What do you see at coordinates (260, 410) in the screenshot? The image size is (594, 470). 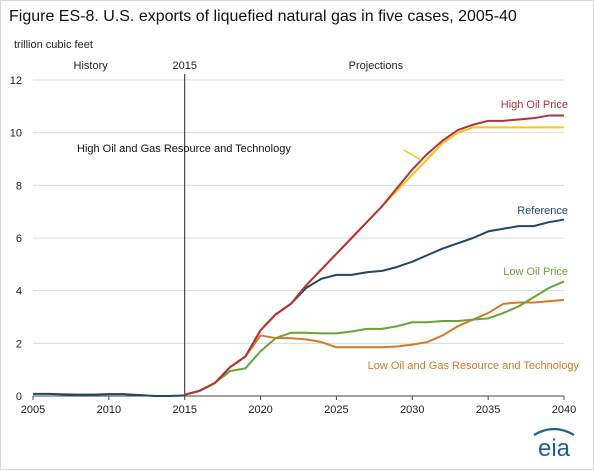 I see `x-tick-label: 2020` at bounding box center [260, 410].